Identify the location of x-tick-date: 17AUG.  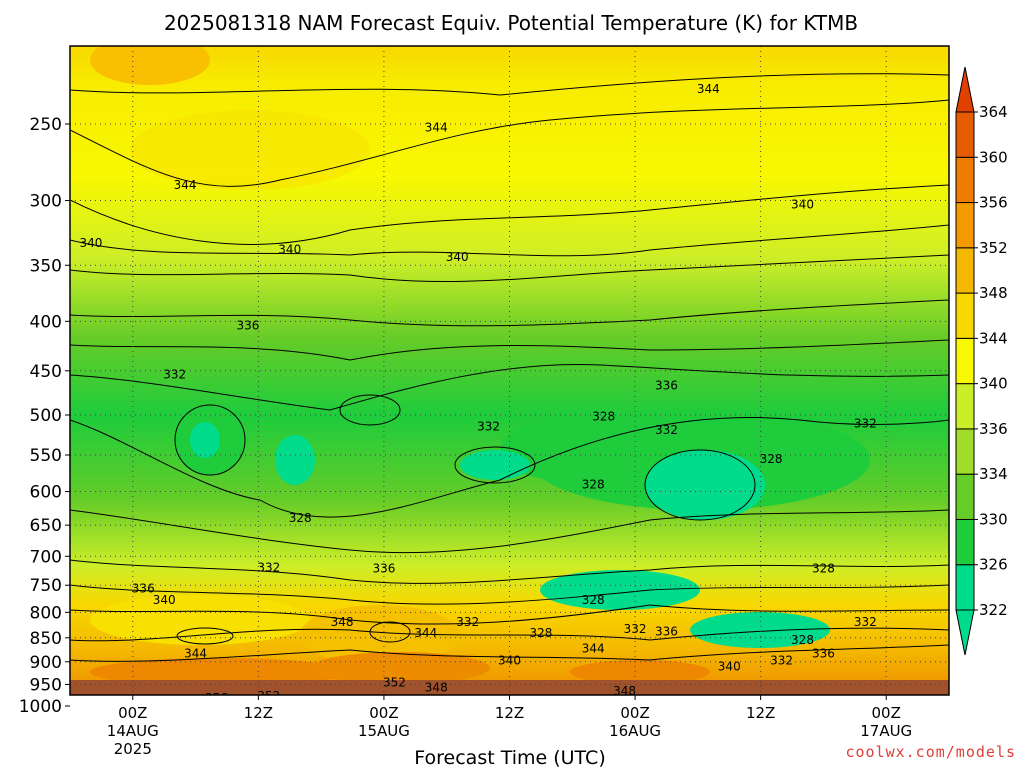
(886, 731).